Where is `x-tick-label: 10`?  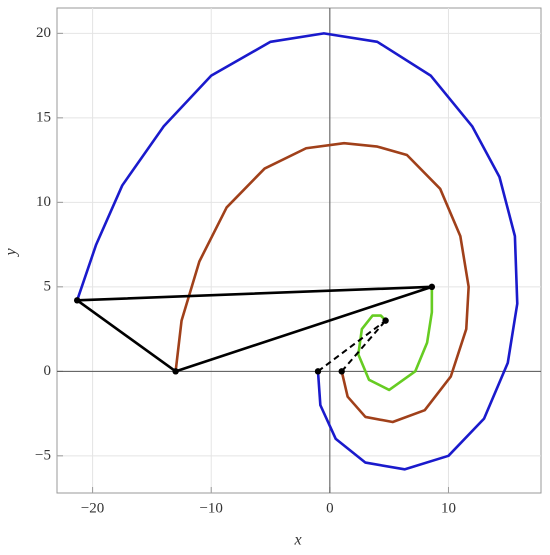 x-tick-label: 10 is located at coordinates (448, 508).